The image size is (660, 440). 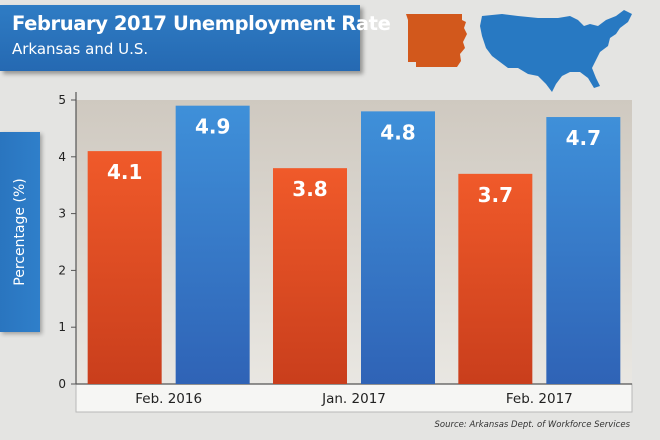 What do you see at coordinates (62, 384) in the screenshot?
I see `y-tick-label: 0` at bounding box center [62, 384].